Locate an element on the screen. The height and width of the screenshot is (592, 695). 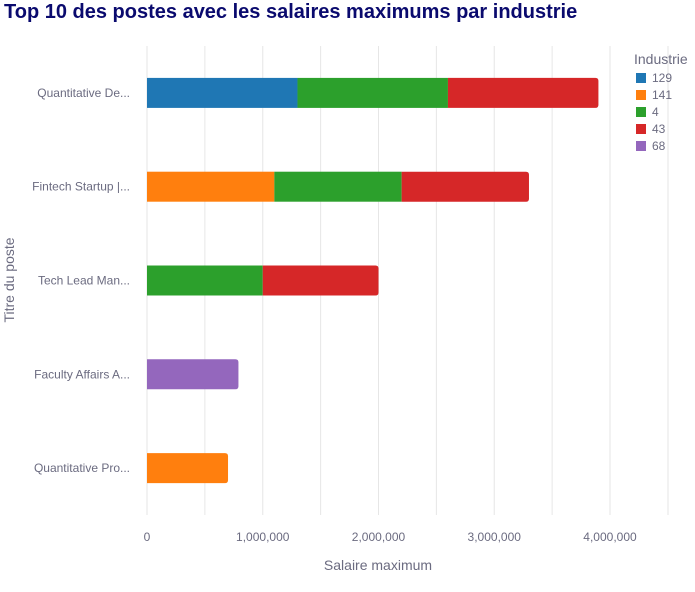
x-tick-label: 0 is located at coordinates (147, 537).